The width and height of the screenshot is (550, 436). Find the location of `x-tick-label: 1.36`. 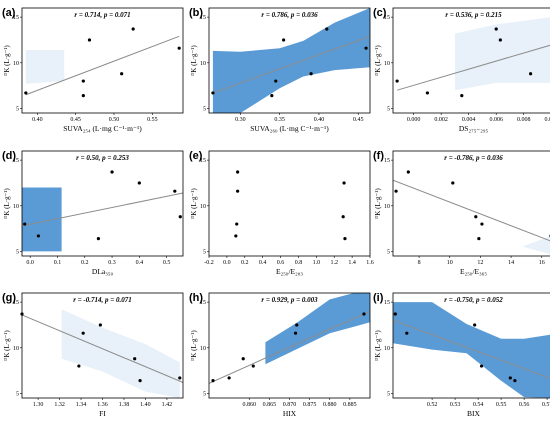

x-tick-label: 1.36 is located at coordinates (102, 405).